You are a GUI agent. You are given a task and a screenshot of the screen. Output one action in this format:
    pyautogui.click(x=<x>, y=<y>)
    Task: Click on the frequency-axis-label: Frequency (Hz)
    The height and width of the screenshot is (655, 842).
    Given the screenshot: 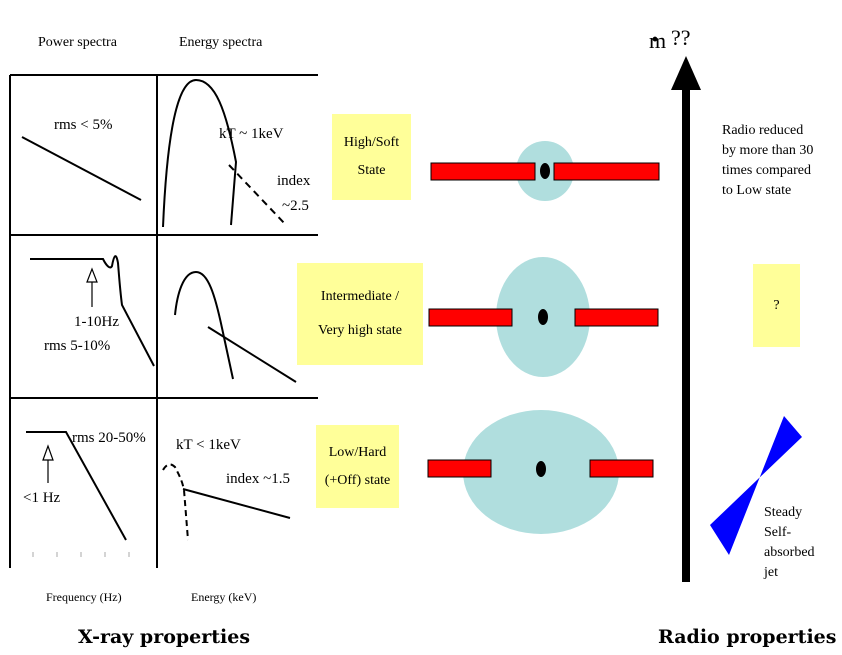 What is the action you would take?
    pyautogui.click(x=84, y=597)
    